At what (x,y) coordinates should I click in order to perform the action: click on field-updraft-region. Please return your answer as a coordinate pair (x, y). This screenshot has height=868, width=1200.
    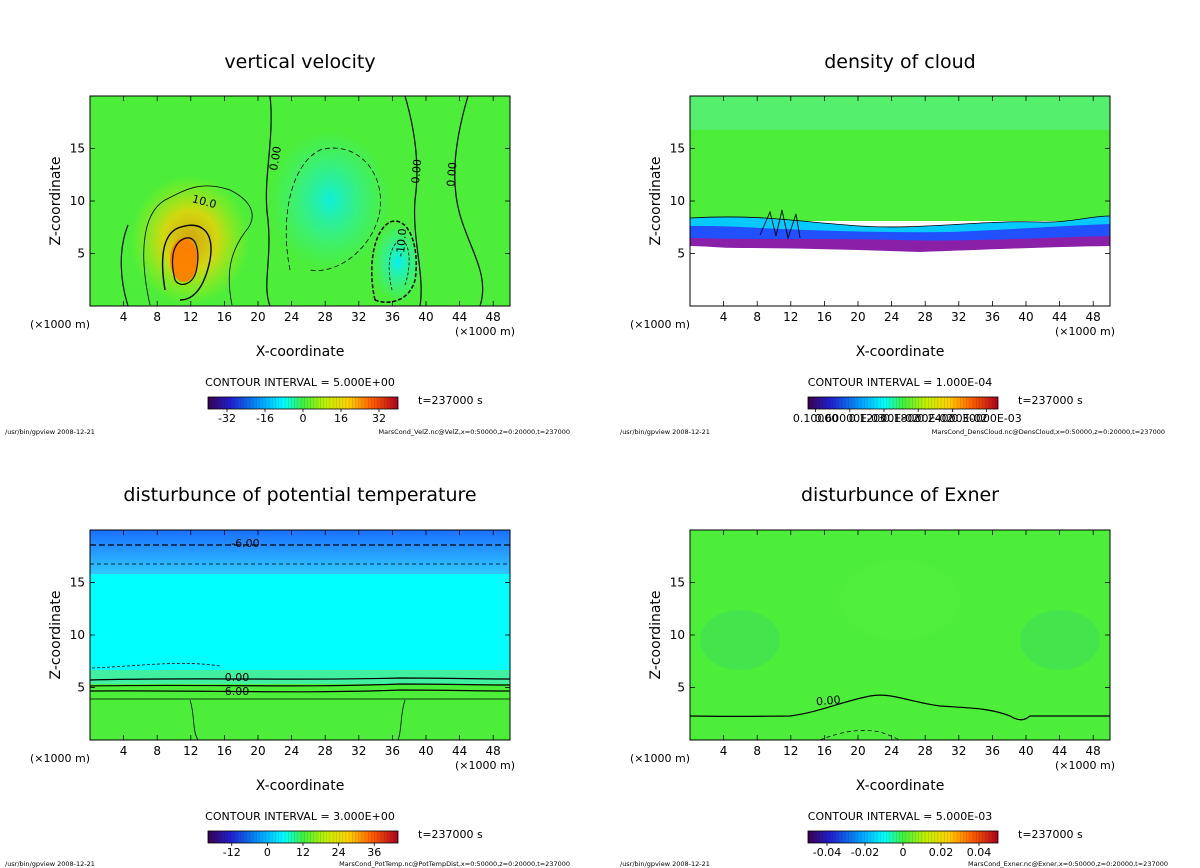
    Looking at the image, I should click on (190, 240).